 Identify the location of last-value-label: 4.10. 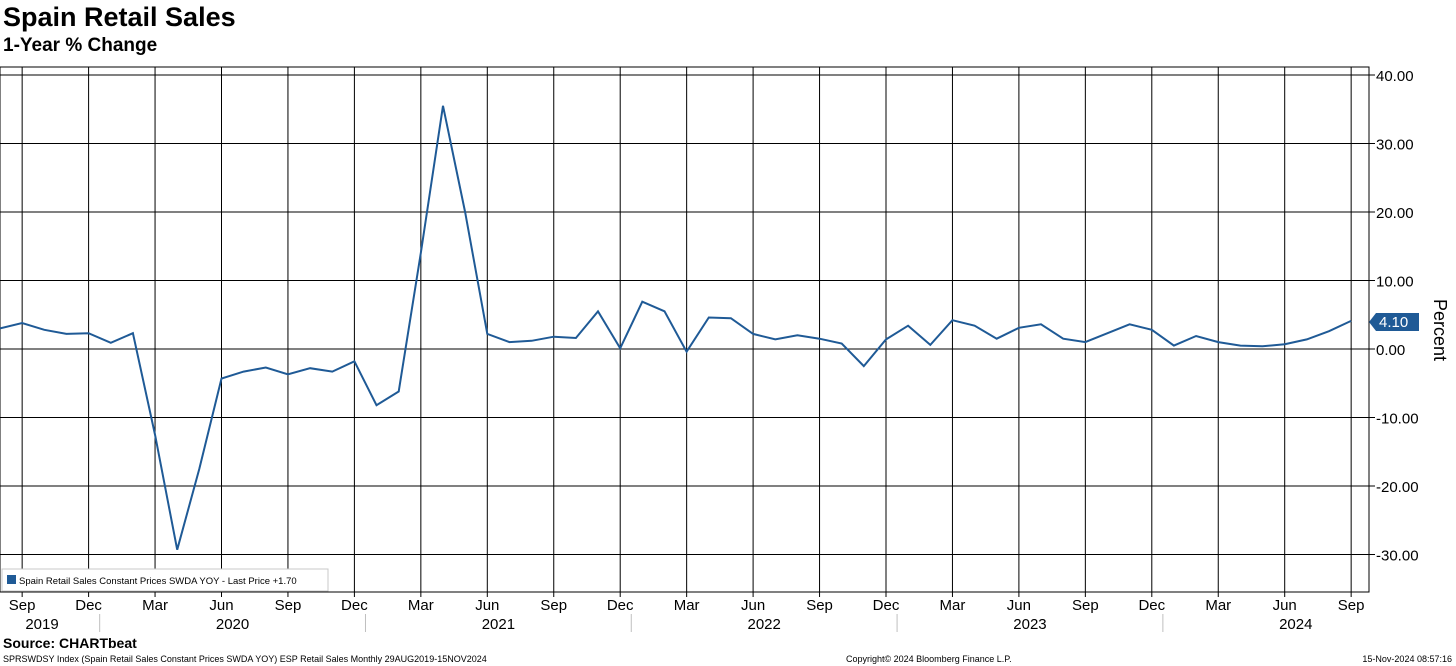
(1393, 322).